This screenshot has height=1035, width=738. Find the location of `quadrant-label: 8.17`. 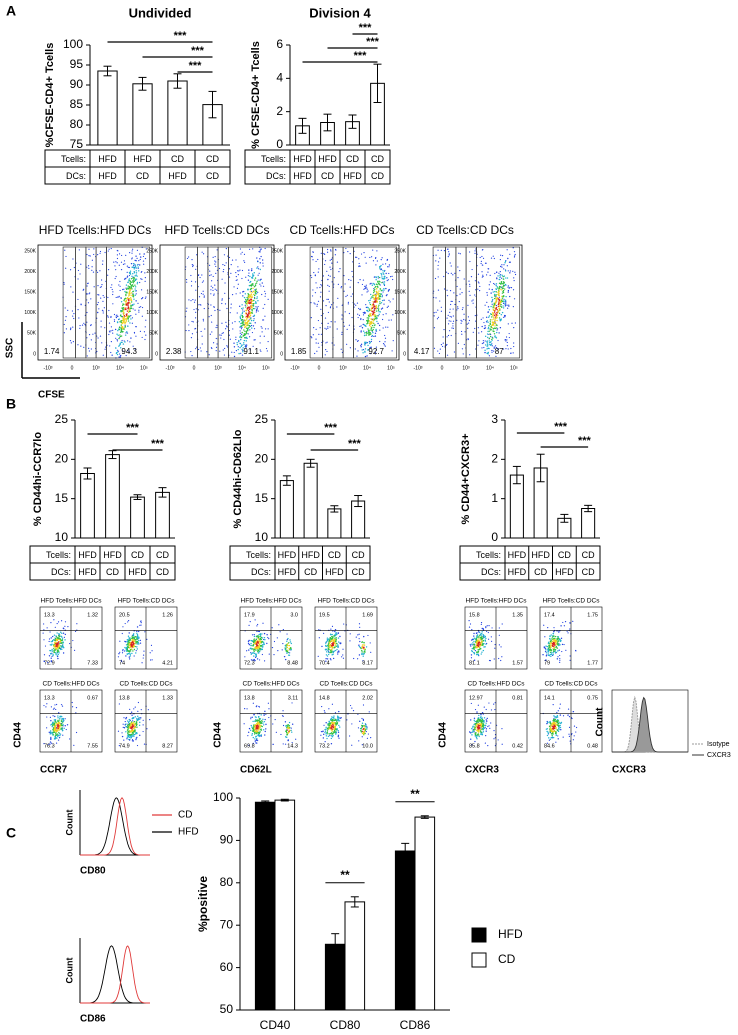

quadrant-label: 8.17 is located at coordinates (367, 663).